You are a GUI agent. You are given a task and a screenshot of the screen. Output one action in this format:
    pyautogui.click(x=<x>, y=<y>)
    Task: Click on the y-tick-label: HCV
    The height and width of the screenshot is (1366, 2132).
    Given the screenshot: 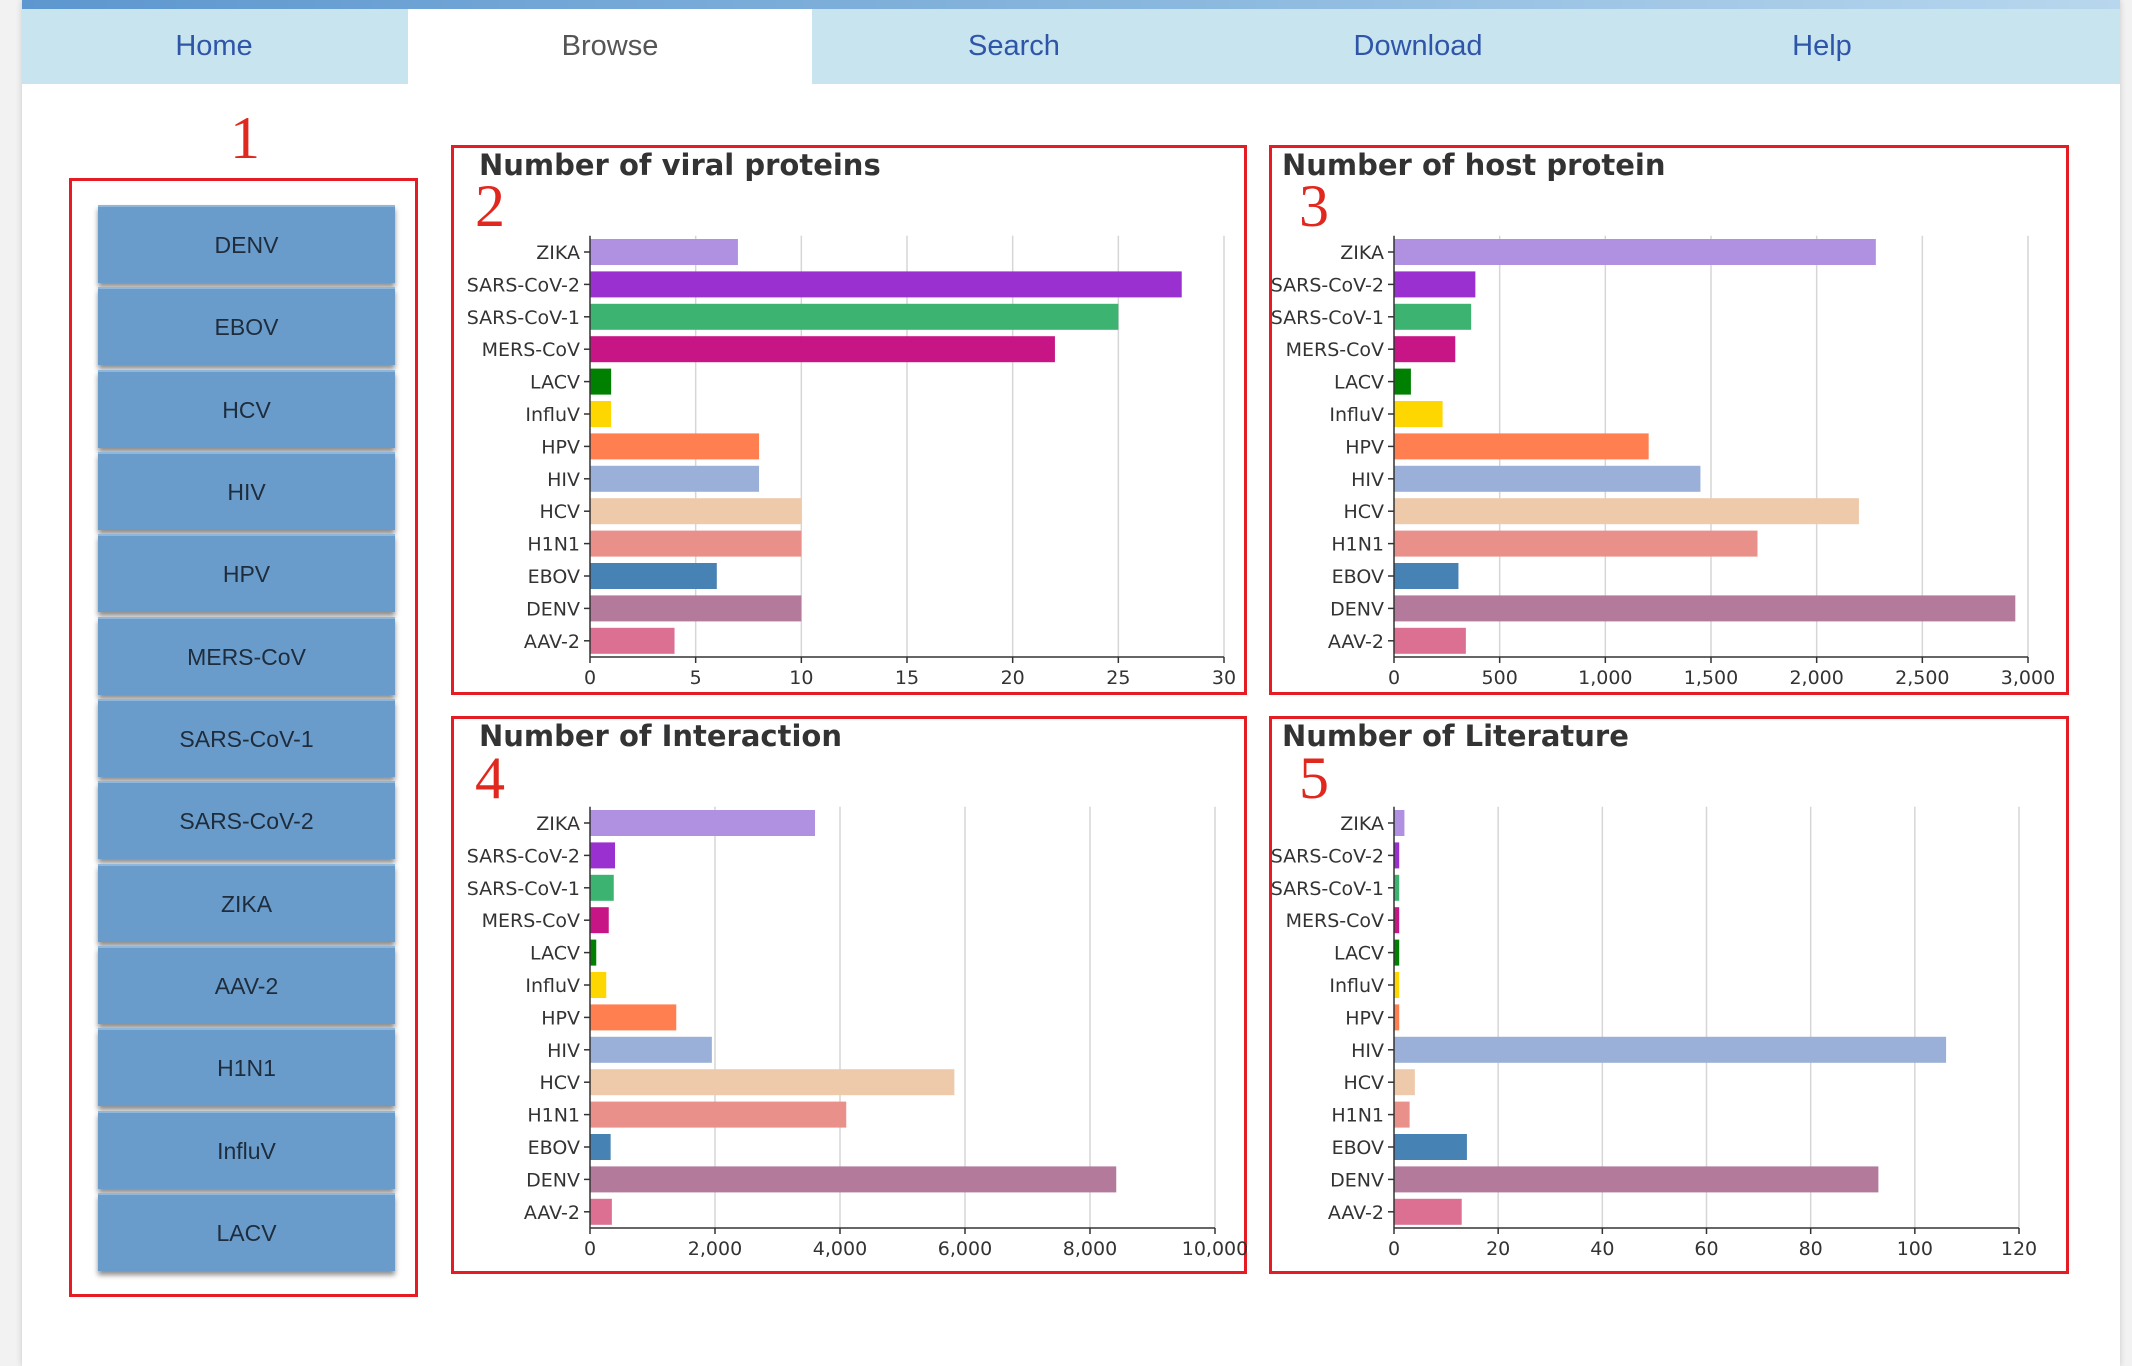 What is the action you would take?
    pyautogui.click(x=1363, y=512)
    